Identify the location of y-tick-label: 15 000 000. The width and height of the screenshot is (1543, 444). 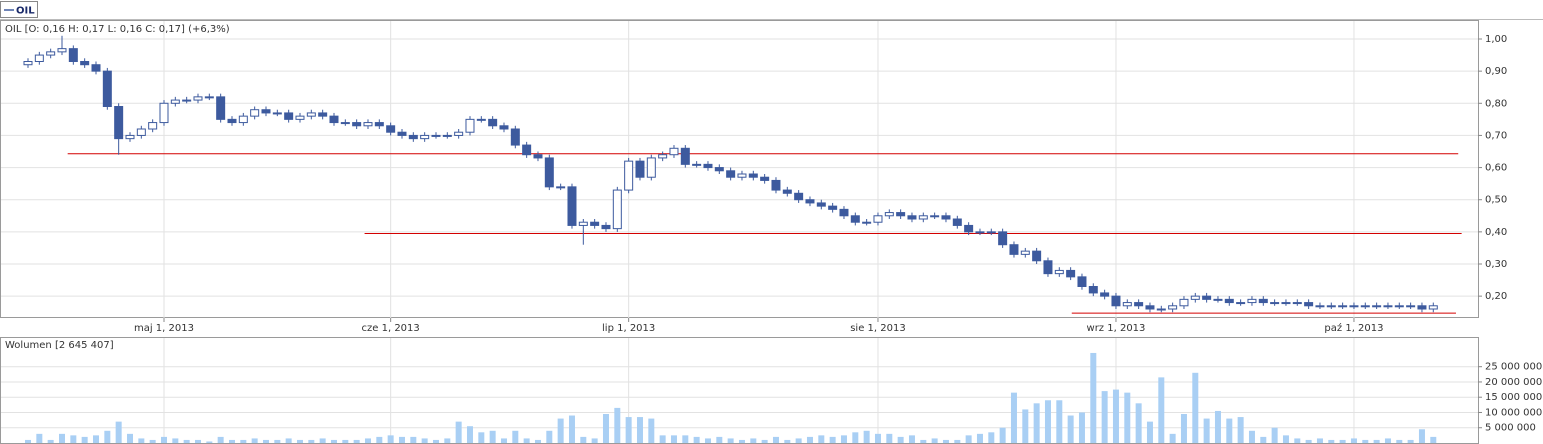
(1513, 397).